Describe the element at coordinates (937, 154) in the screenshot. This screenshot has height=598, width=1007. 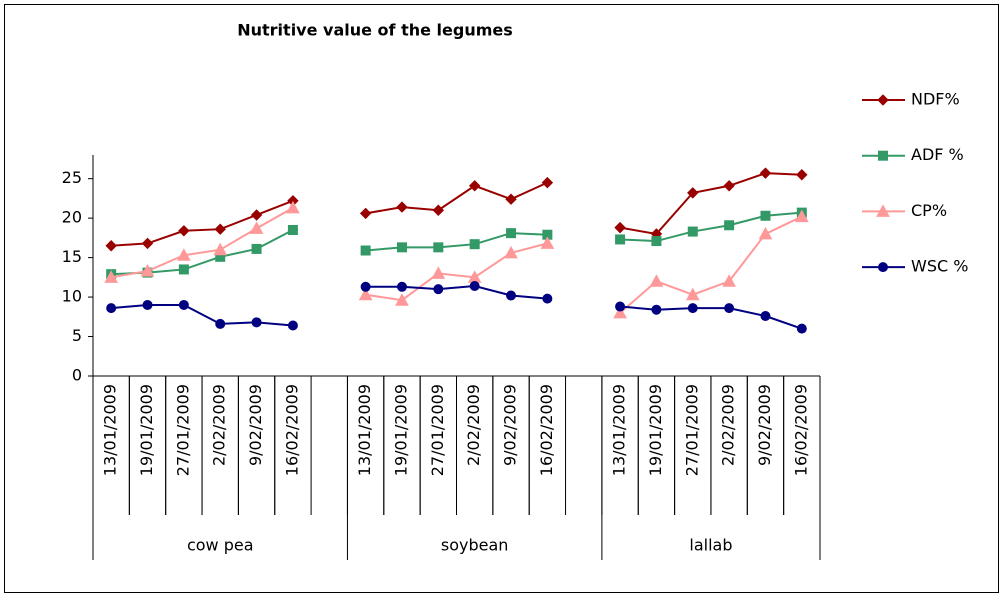
I see `legend-label: ADF %` at that location.